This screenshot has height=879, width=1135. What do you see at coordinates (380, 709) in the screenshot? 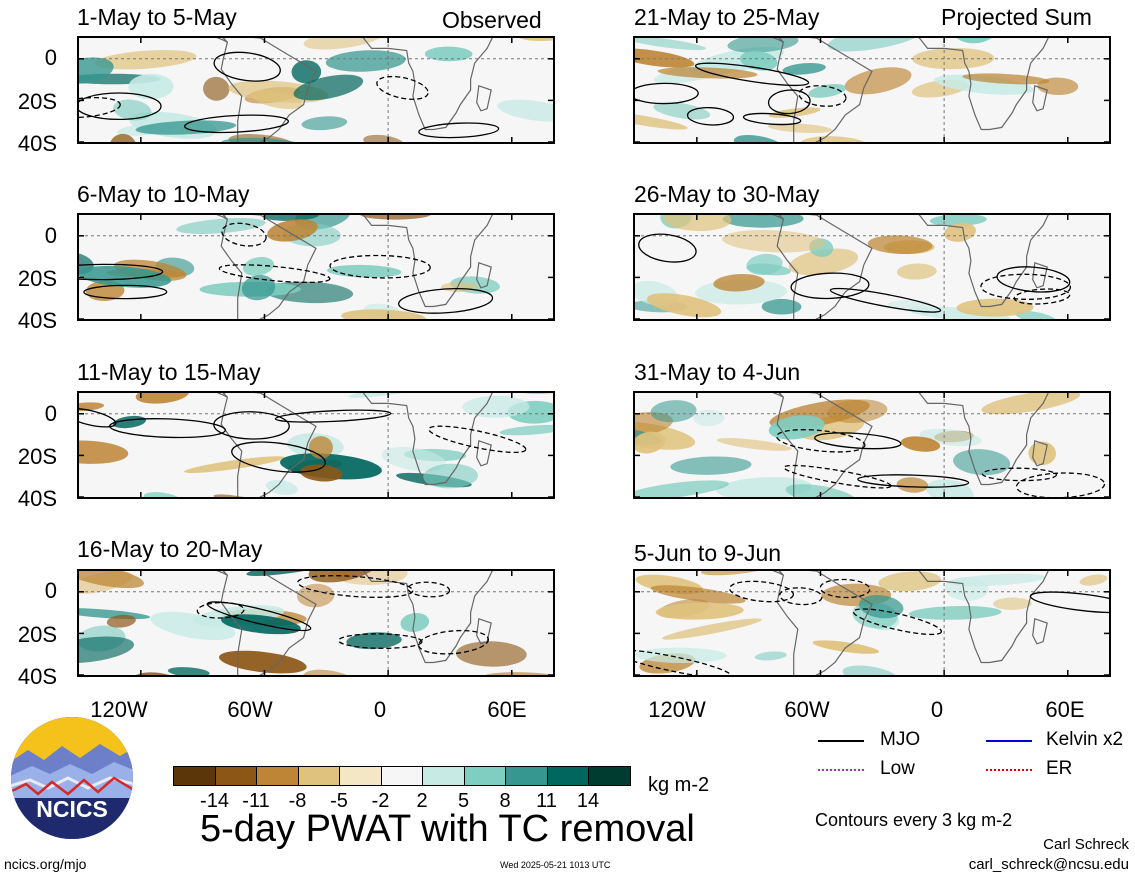
I see `lon-label-0: 0` at bounding box center [380, 709].